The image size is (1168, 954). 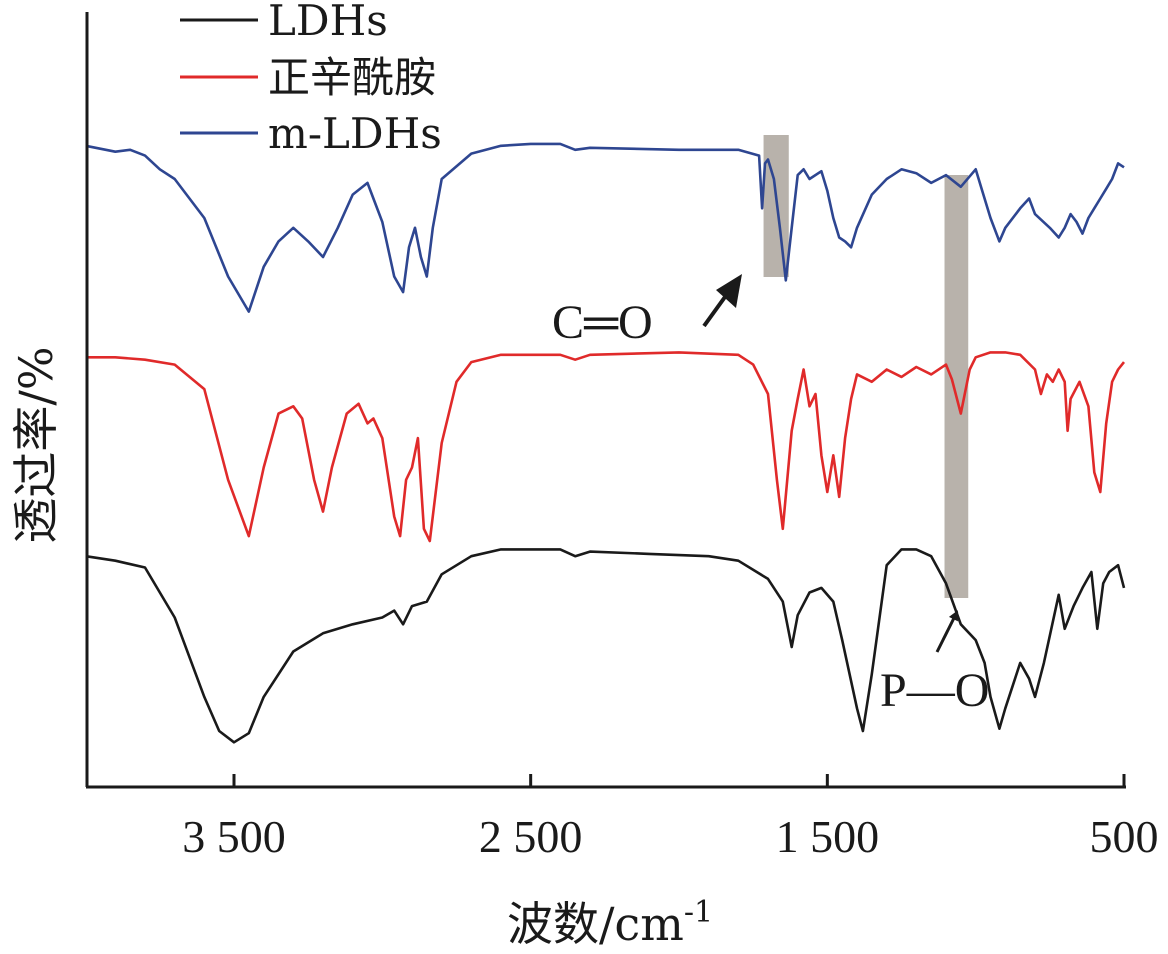 What do you see at coordinates (866, 366) in the screenshot?
I see `highlight-bands` at bounding box center [866, 366].